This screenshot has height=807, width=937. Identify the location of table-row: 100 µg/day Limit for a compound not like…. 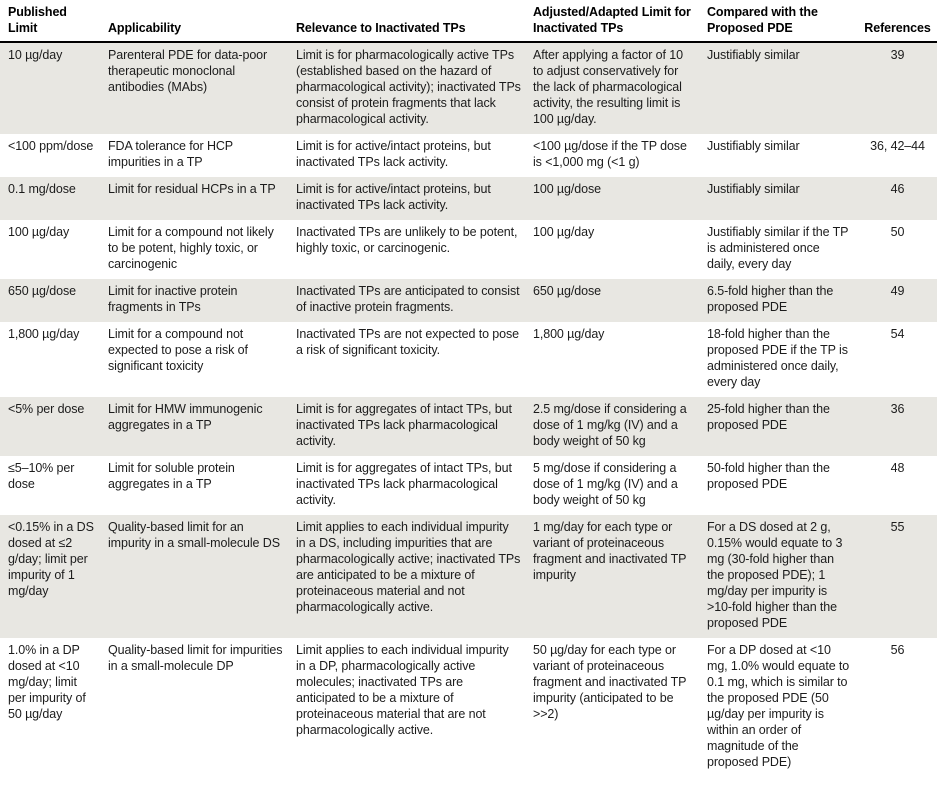
(468, 249).